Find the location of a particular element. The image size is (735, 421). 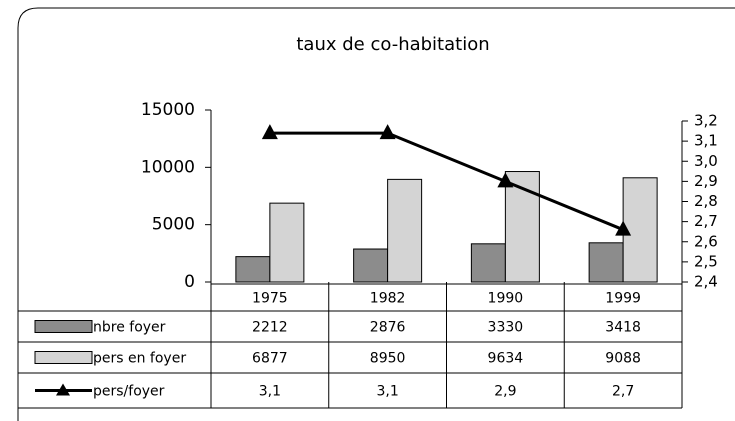

legend-label: nbre foyer is located at coordinates (129, 328).